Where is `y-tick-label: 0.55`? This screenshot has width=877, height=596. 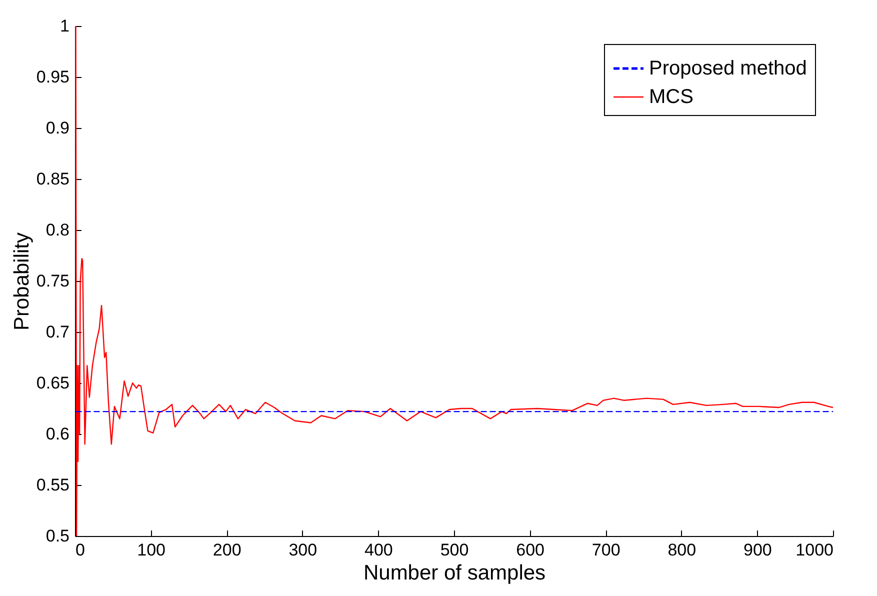
y-tick-label: 0.55 is located at coordinates (53, 485).